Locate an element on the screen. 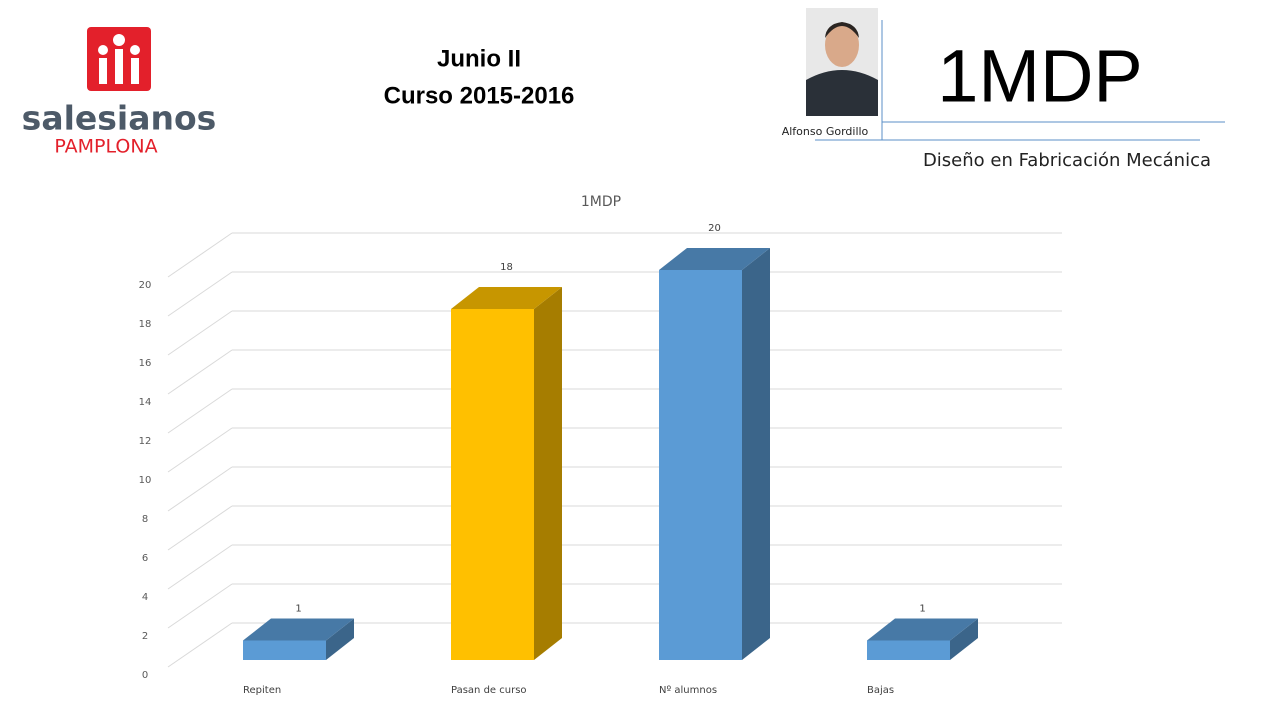  y-tick-label: 20 is located at coordinates (145, 285).